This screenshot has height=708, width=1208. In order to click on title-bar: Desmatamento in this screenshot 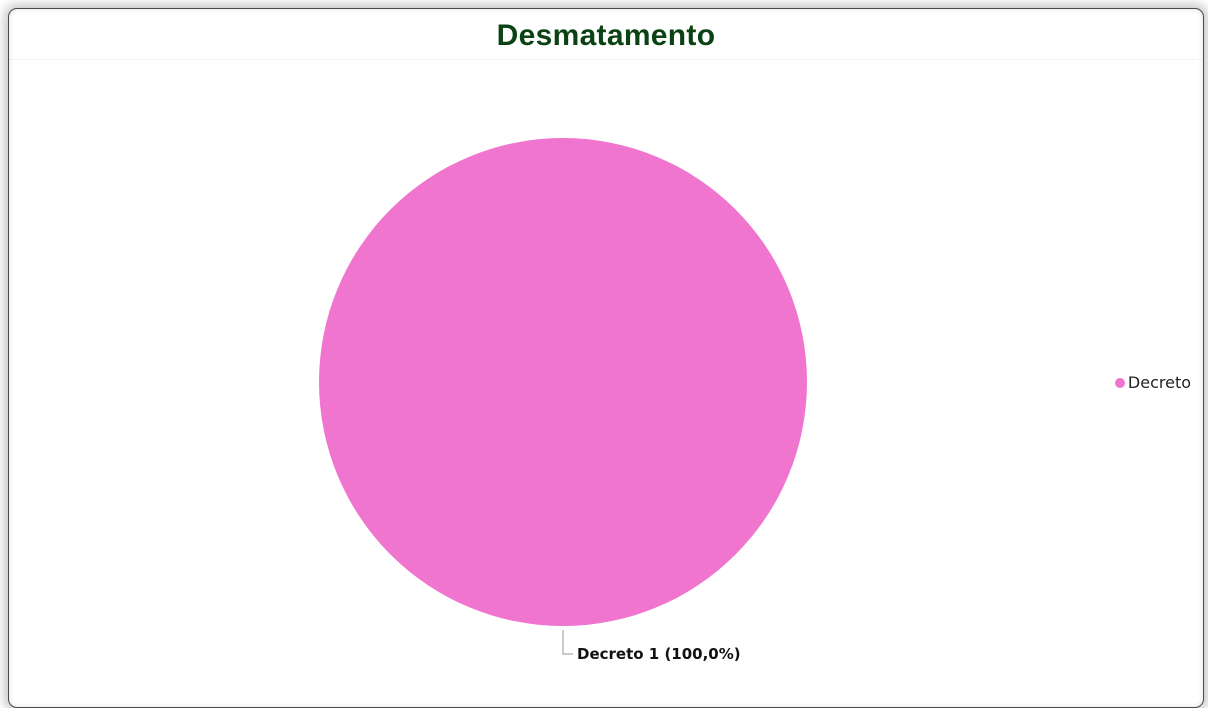, I will do `click(606, 34)`.